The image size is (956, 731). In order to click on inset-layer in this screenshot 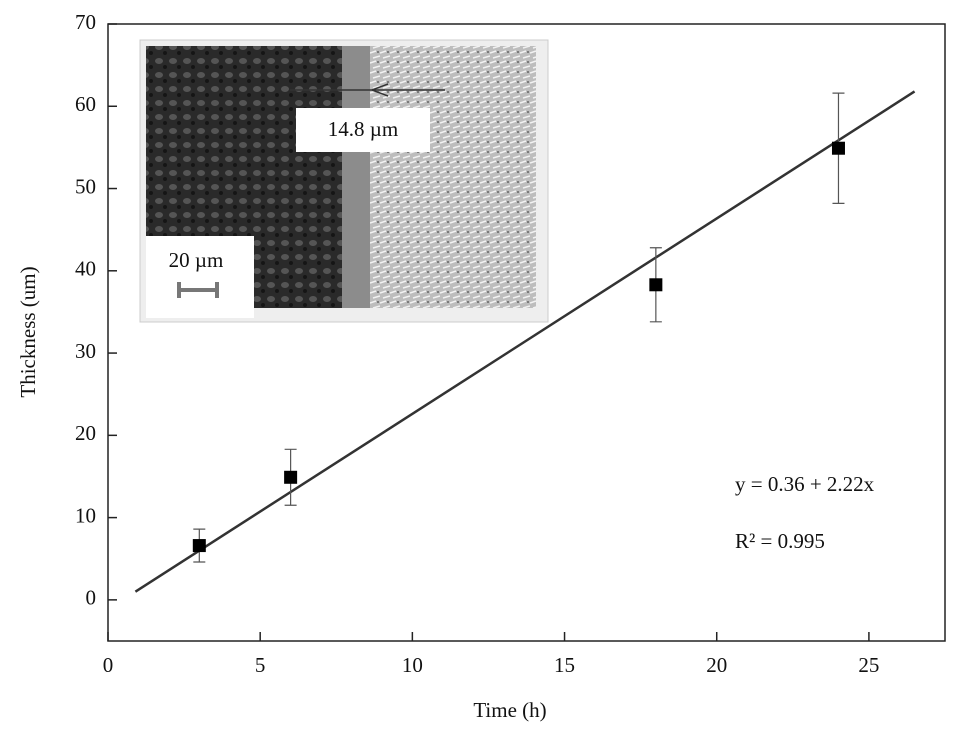, I will do `click(356, 177)`.